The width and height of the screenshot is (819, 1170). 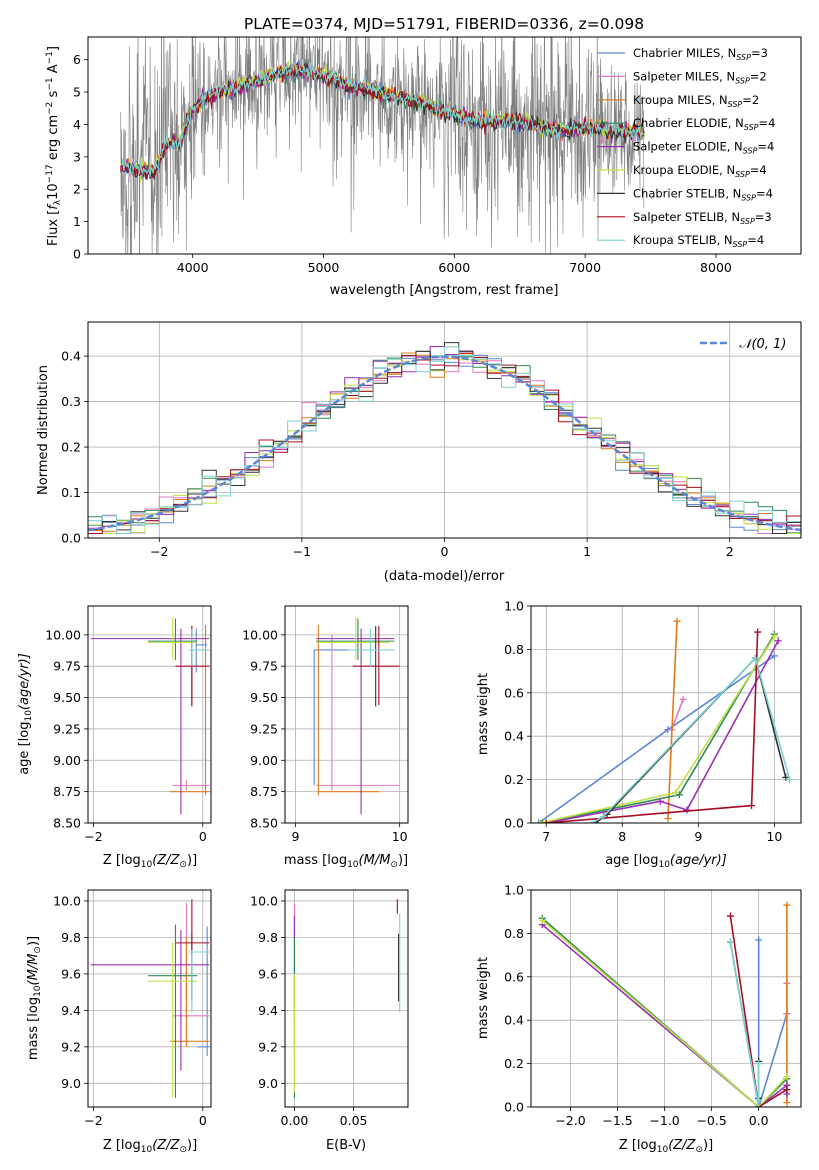 I want to click on x-tick-label: 6000, so click(x=454, y=267).